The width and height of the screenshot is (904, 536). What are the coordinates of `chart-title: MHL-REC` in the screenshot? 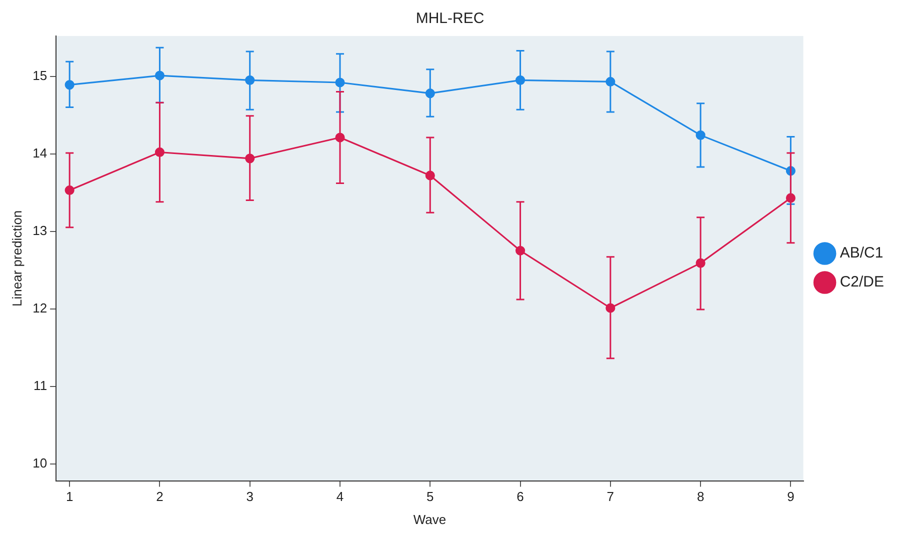 It's located at (450, 19).